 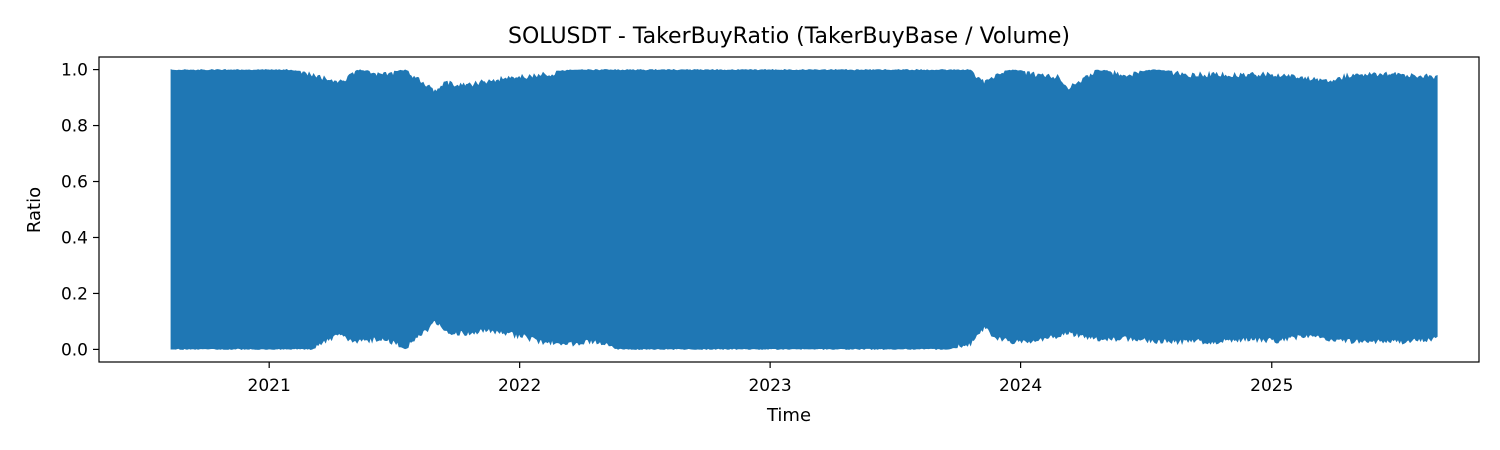 What do you see at coordinates (788, 415) in the screenshot?
I see `x-axis-label: Time` at bounding box center [788, 415].